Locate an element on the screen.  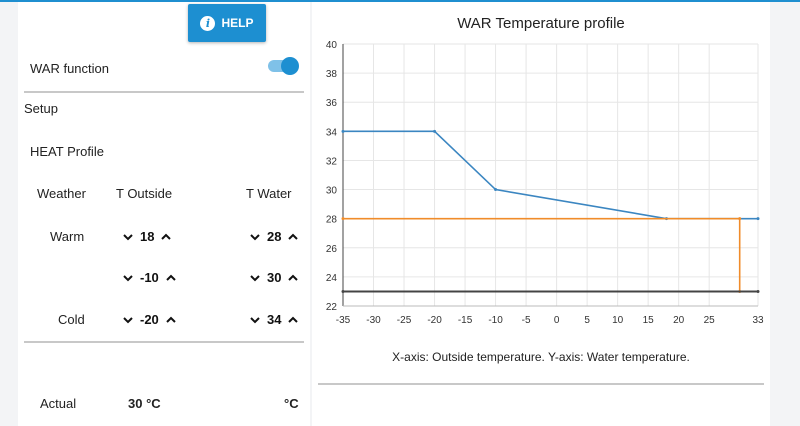
actual-value: 30 °C is located at coordinates (144, 403).